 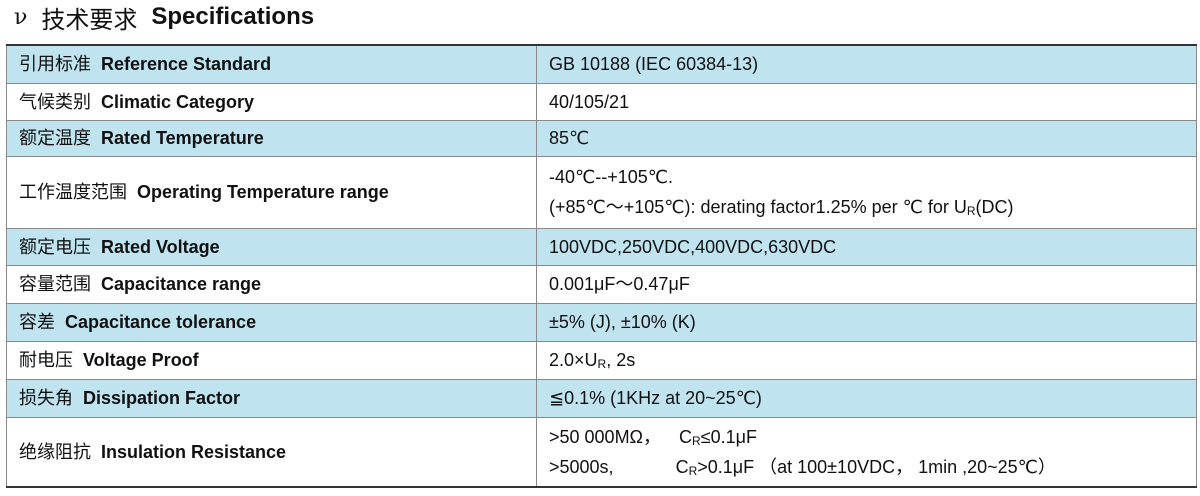 What do you see at coordinates (271, 138) in the screenshot?
I see `row-label: 额定温度 Rated Temperature` at bounding box center [271, 138].